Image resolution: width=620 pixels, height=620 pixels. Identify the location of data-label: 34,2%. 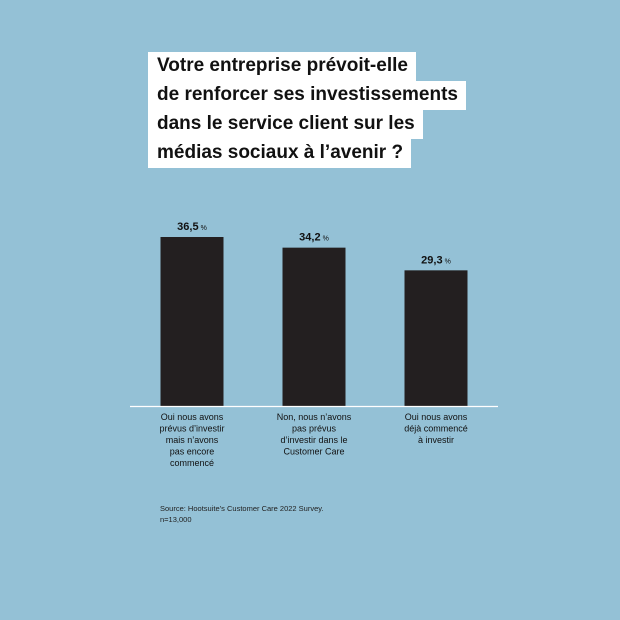
(314, 238).